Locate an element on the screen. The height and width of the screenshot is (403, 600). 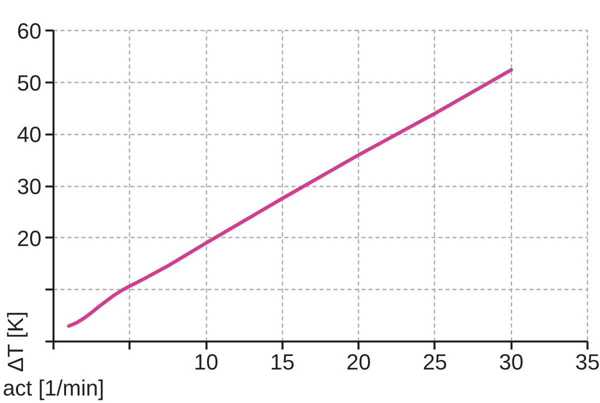
x-tick-label: 30 is located at coordinates (511, 362).